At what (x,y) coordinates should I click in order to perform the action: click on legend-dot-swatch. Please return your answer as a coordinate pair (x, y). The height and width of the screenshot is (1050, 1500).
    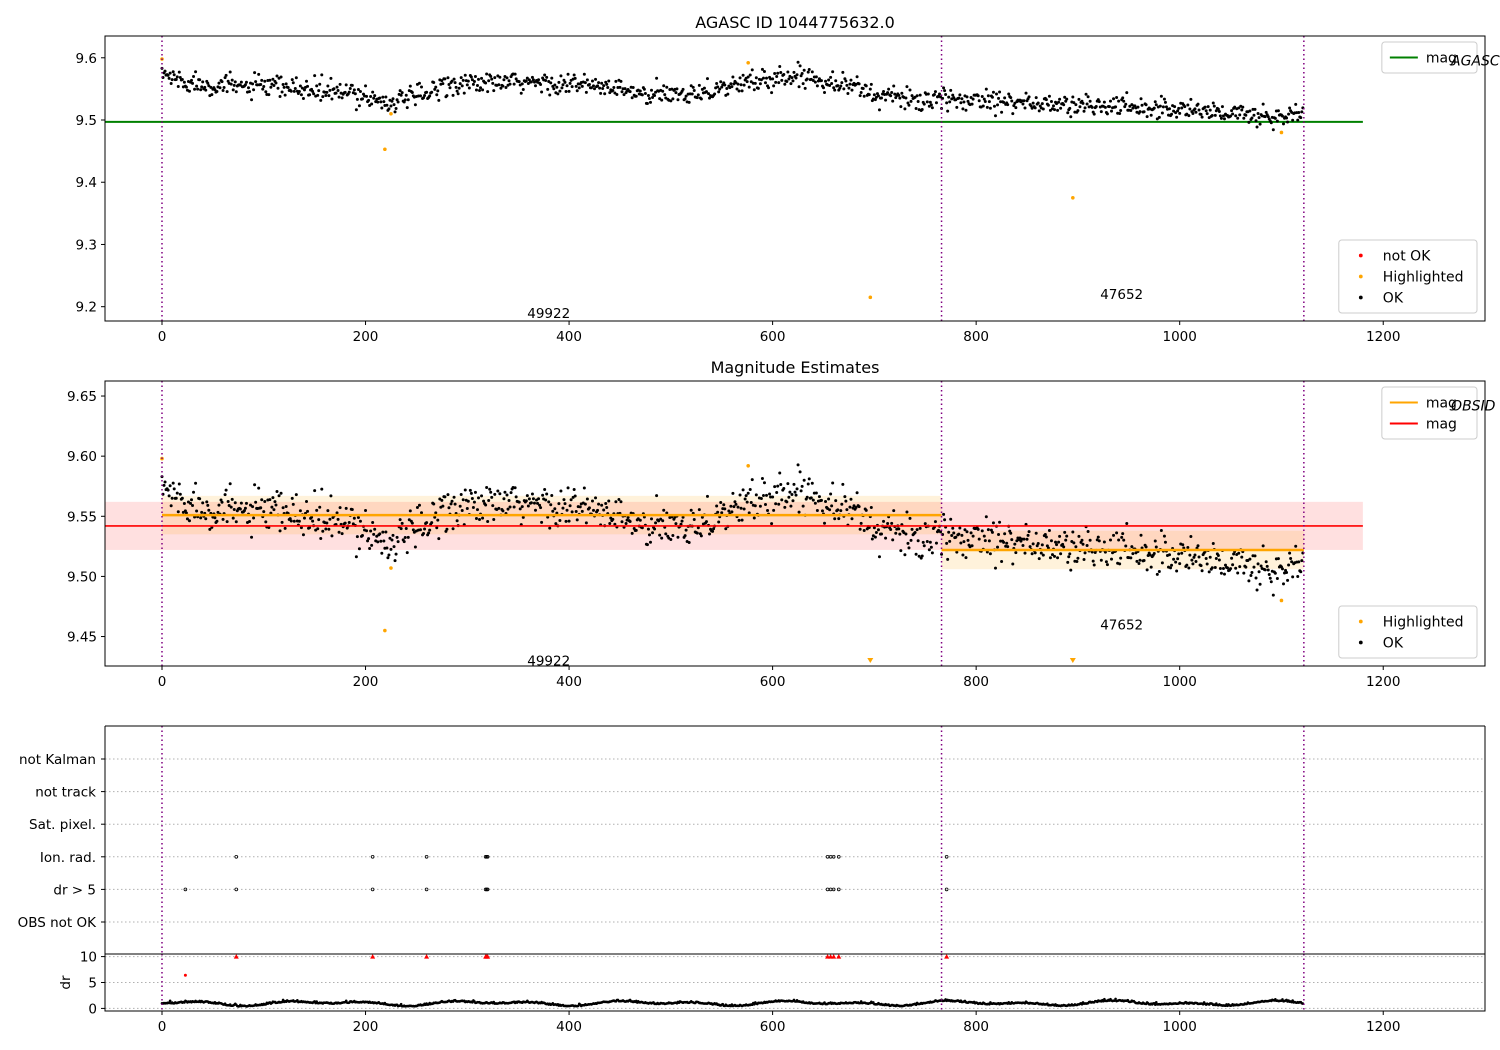
    Looking at the image, I should click on (1360, 255).